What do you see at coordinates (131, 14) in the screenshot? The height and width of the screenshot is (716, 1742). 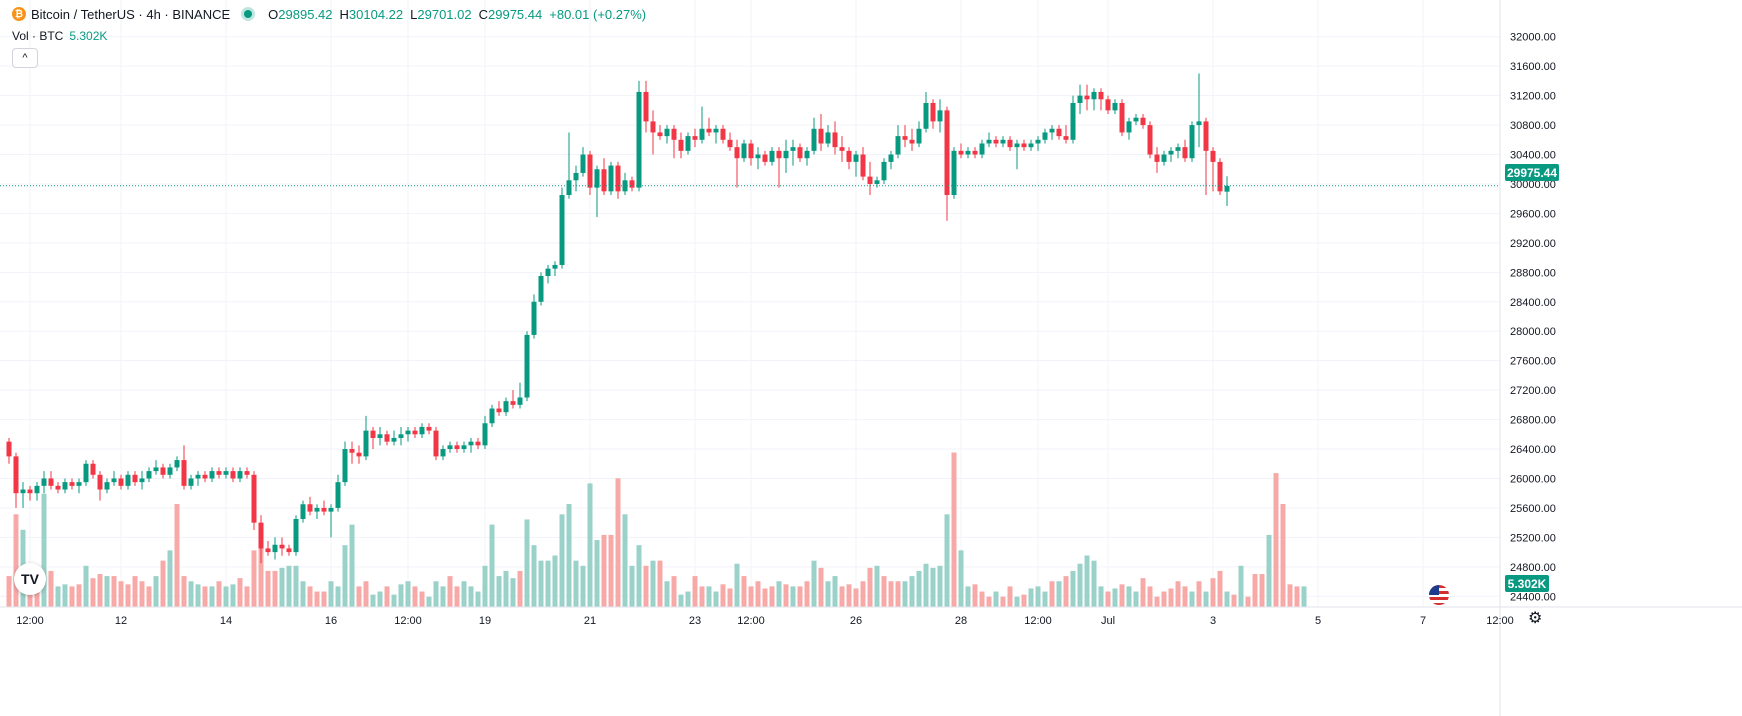 I see `symbol-title: Bitcoin / TetherUS · 4h · BINANCE` at bounding box center [131, 14].